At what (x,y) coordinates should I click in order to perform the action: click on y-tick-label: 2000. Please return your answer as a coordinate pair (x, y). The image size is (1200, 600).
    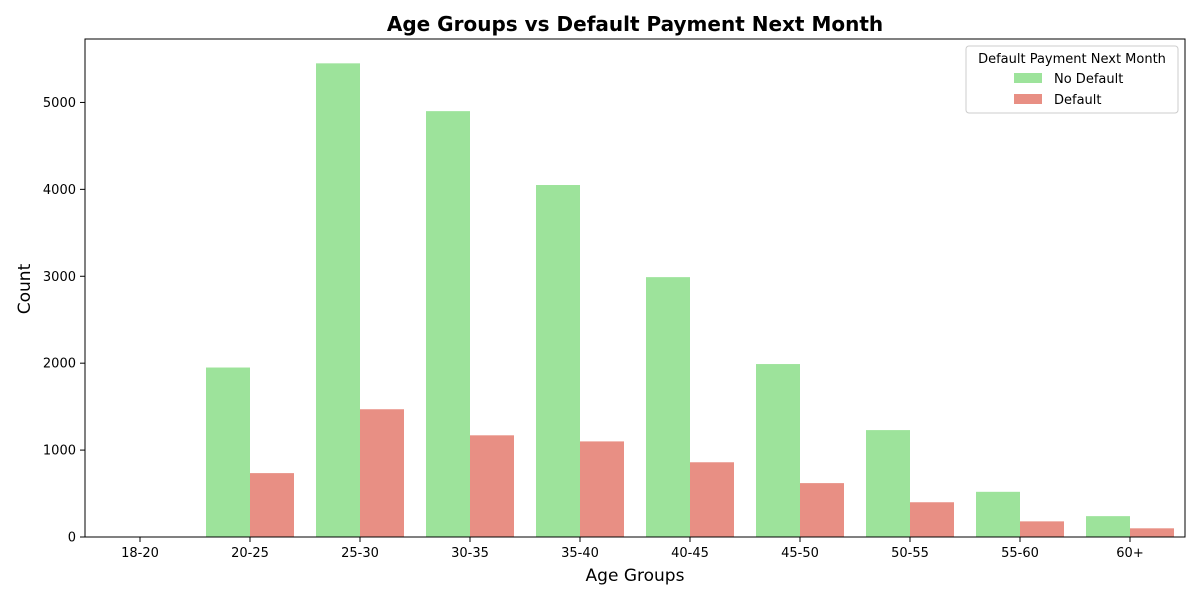
    Looking at the image, I should click on (59, 364).